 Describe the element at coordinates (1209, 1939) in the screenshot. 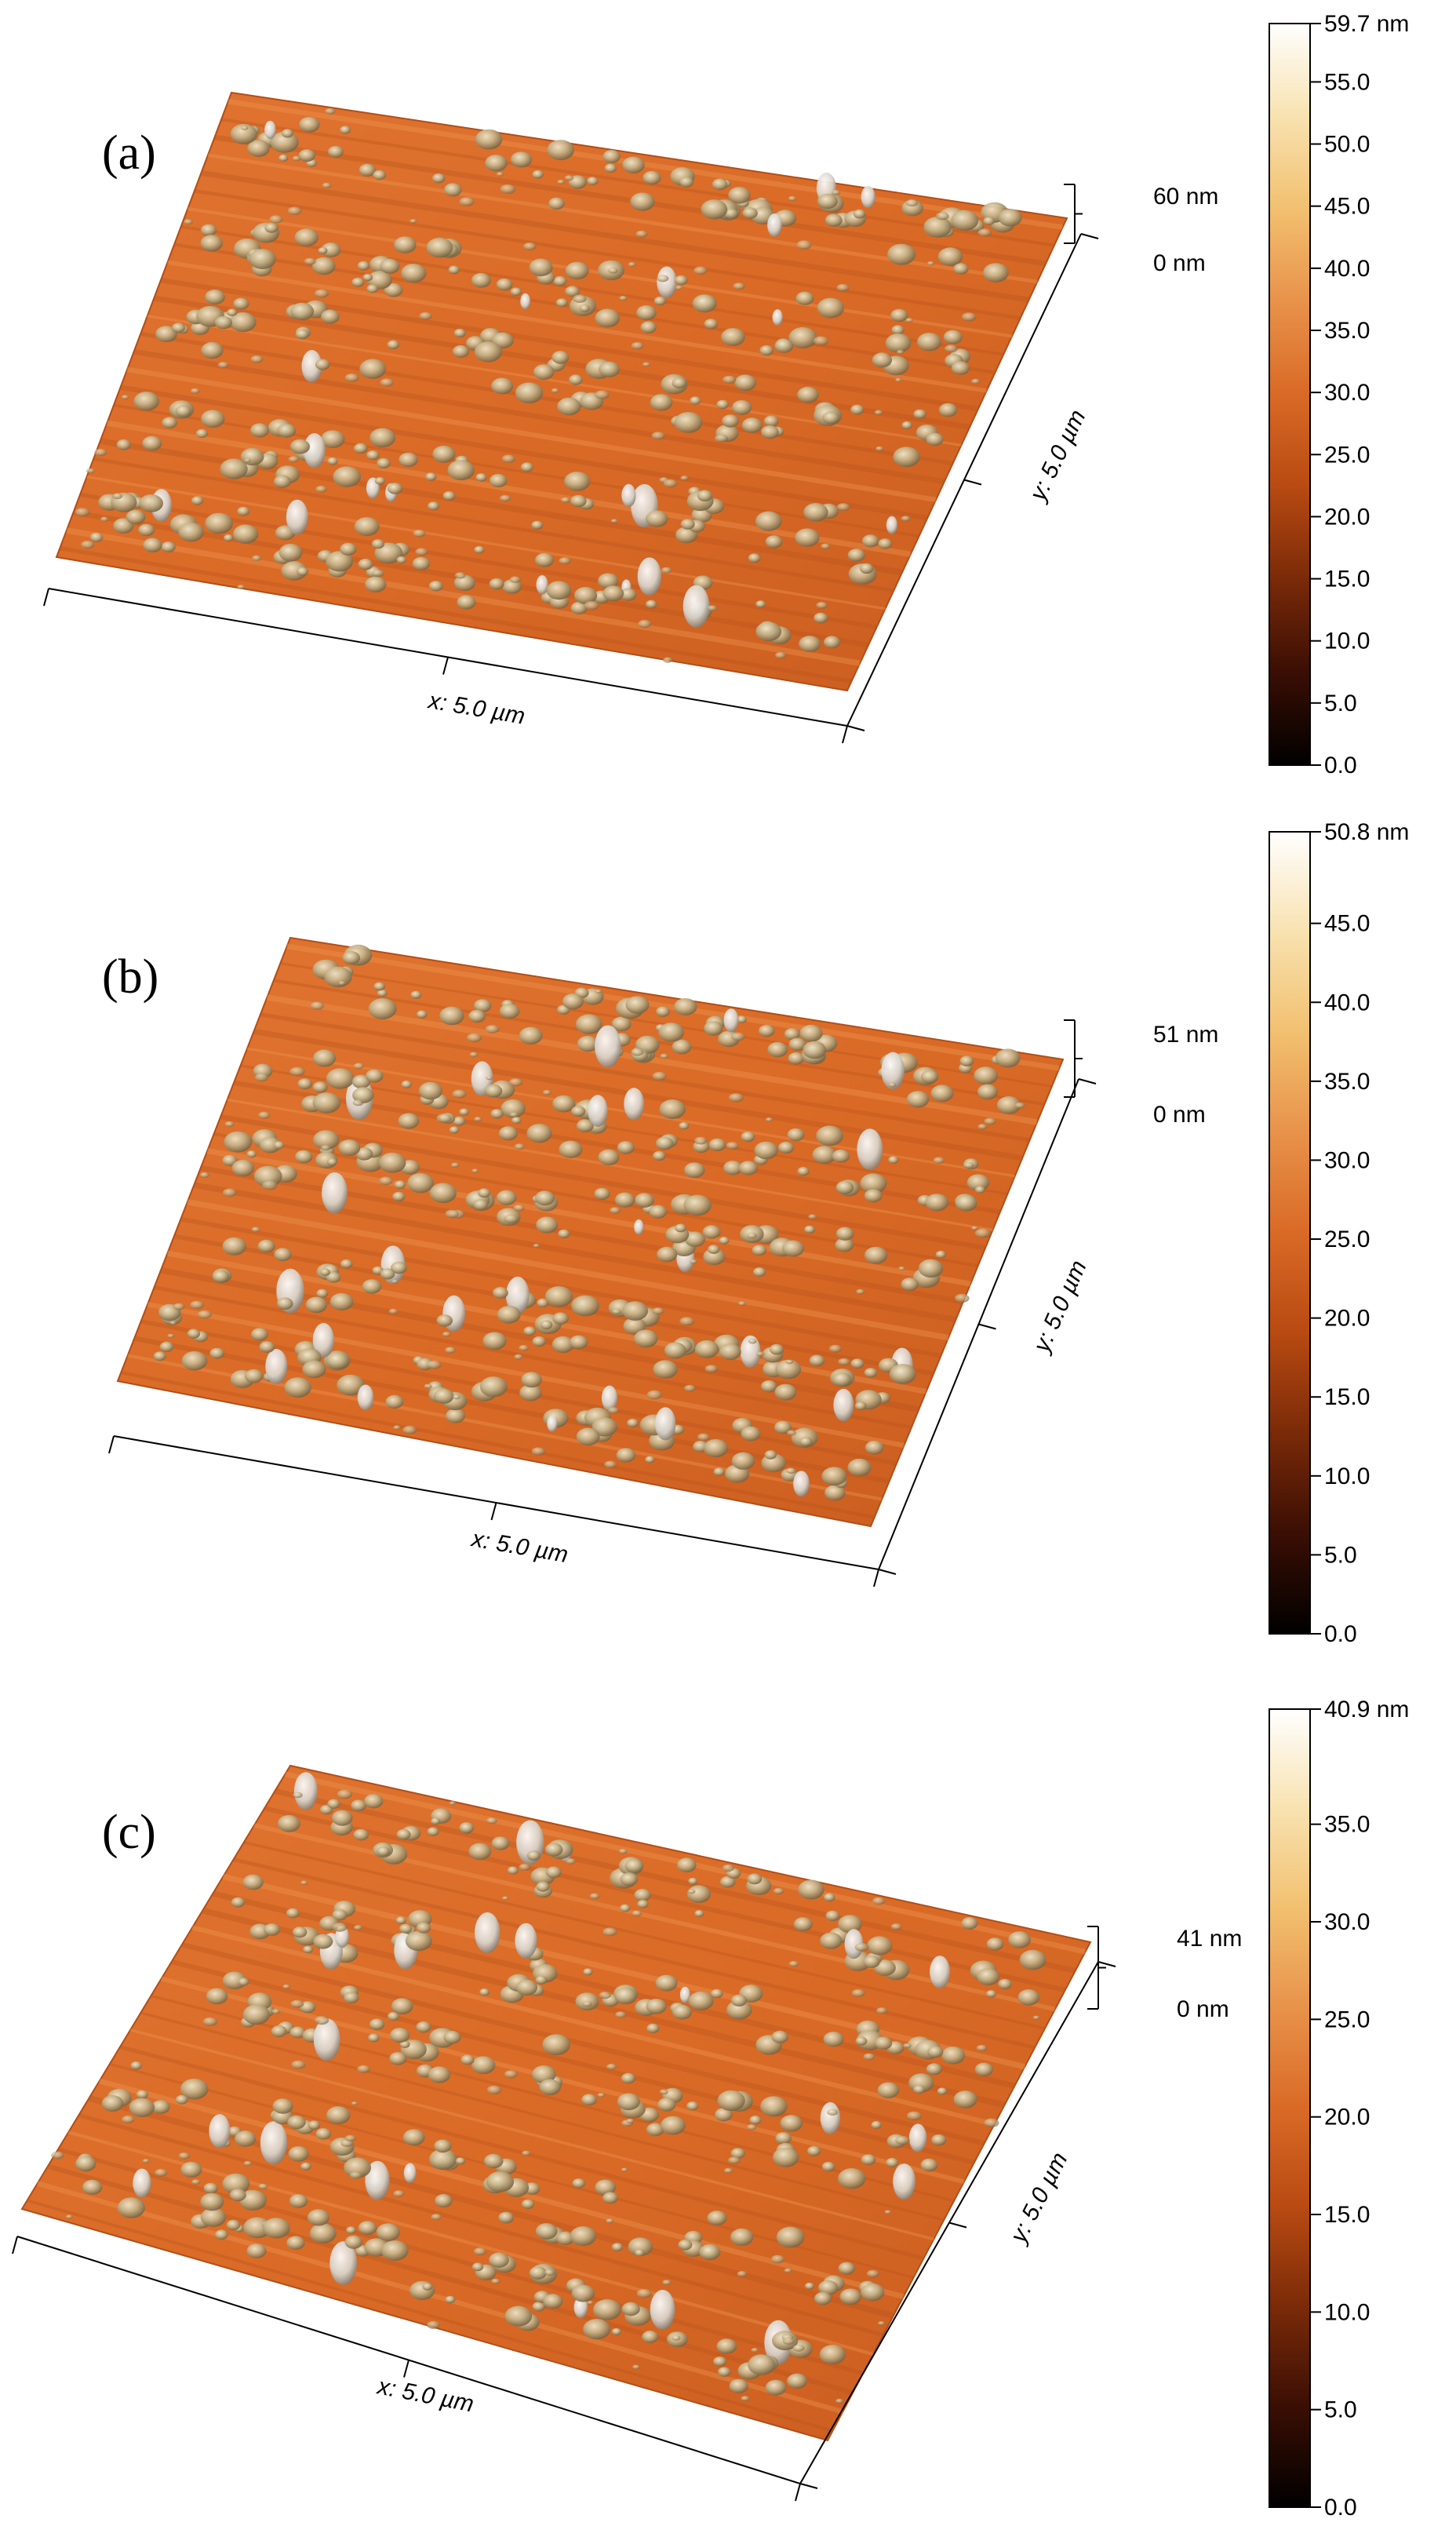

I see `z-scale-top-label: 41 nm` at that location.